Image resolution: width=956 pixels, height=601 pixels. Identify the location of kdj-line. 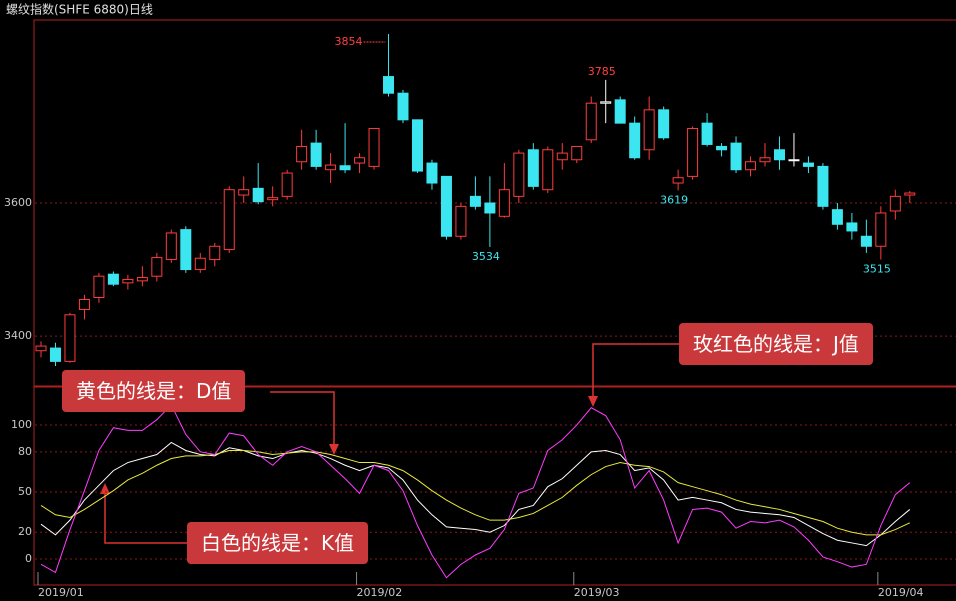
(475, 492).